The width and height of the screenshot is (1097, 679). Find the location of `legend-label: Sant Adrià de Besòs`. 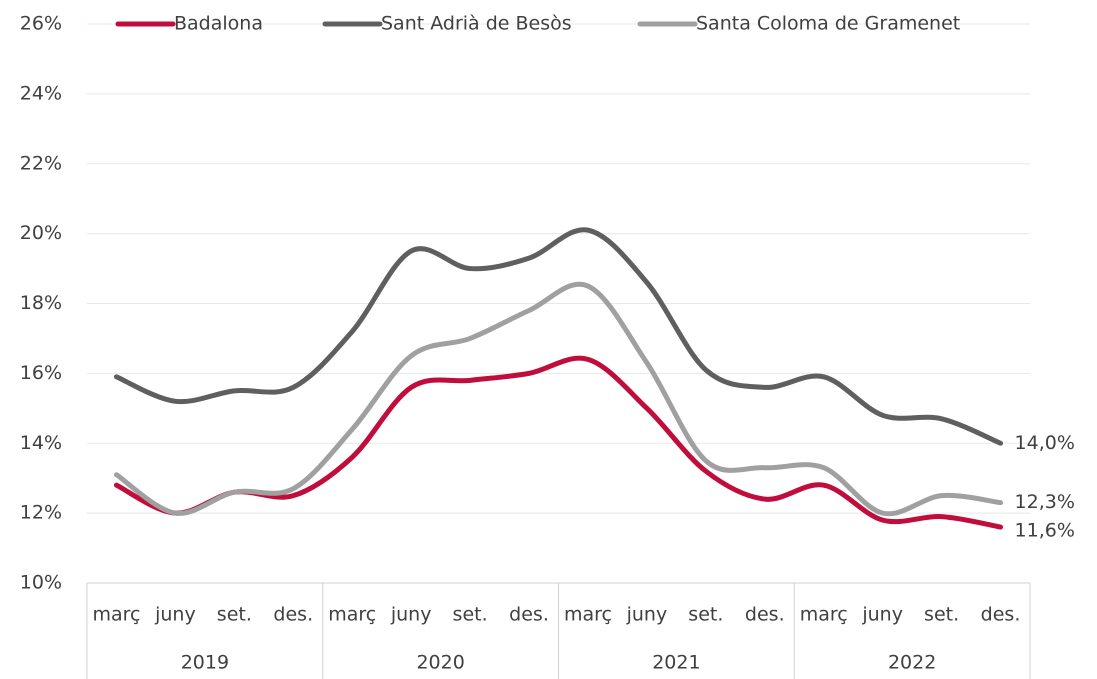

legend-label: Sant Adrià de Besòs is located at coordinates (476, 24).